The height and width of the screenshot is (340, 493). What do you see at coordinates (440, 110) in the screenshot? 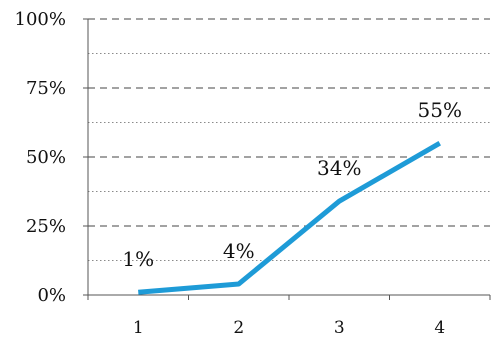
I see `data-label: 55%` at bounding box center [440, 110].